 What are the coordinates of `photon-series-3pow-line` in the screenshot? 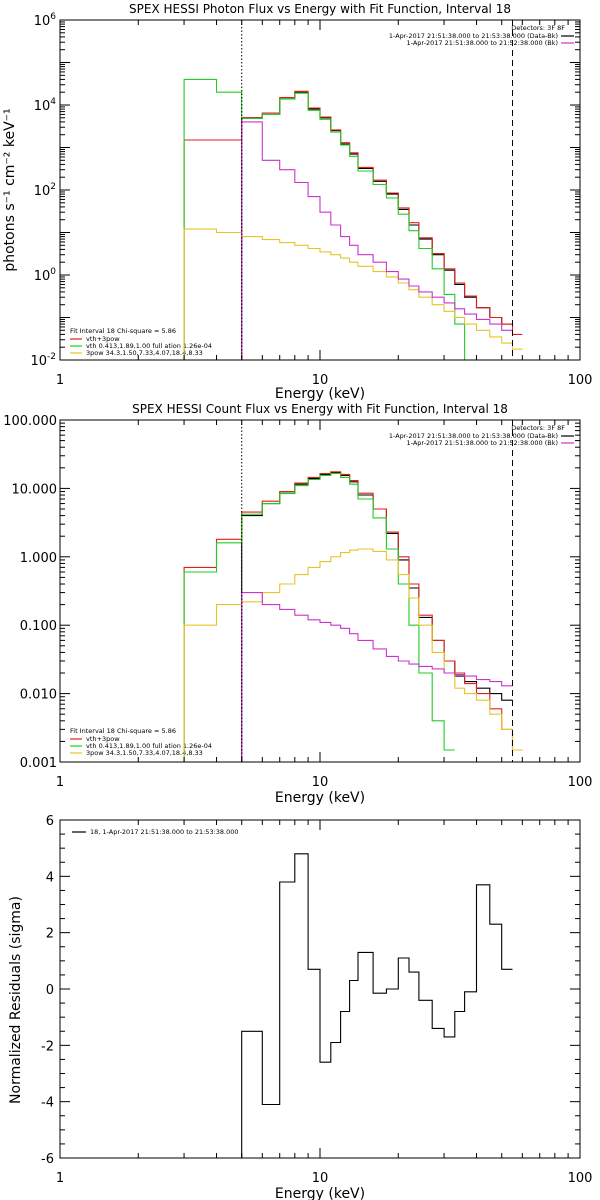 It's located at (353, 294).